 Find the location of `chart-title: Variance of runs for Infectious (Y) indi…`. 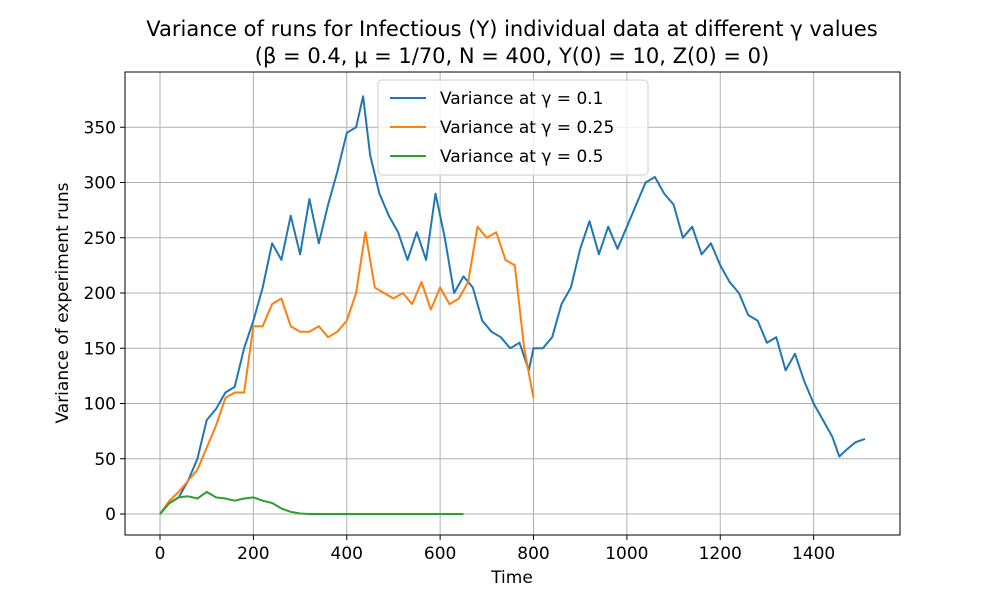

chart-title: Variance of runs for Infectious (Y) indi… is located at coordinates (511, 29).